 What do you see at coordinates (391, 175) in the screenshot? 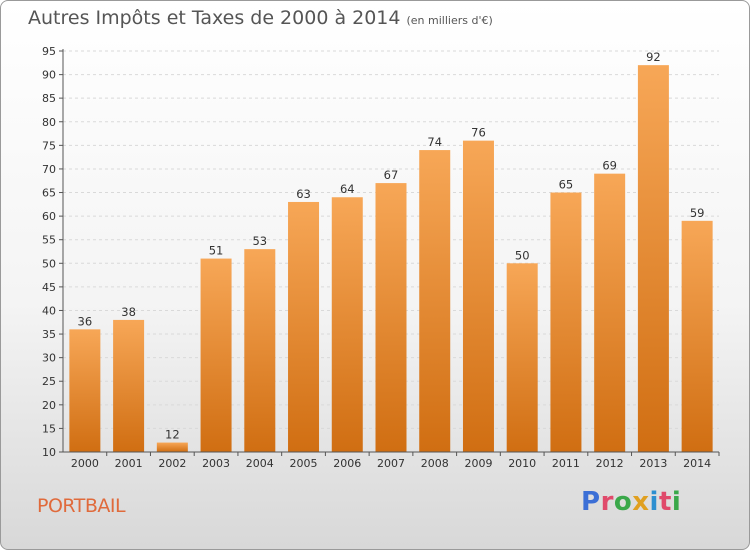
I see `value-label: 67` at bounding box center [391, 175].